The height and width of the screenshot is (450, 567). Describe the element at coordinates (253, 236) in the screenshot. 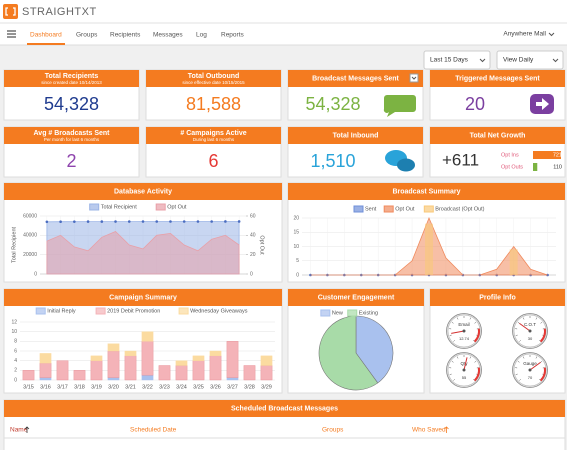

I see `y2-tick-label: 40` at that location.